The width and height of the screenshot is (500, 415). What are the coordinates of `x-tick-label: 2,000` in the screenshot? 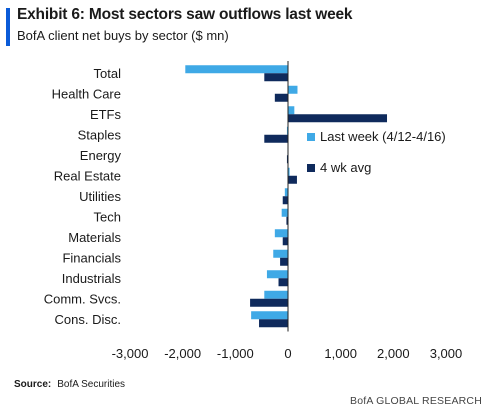 It's located at (393, 353).